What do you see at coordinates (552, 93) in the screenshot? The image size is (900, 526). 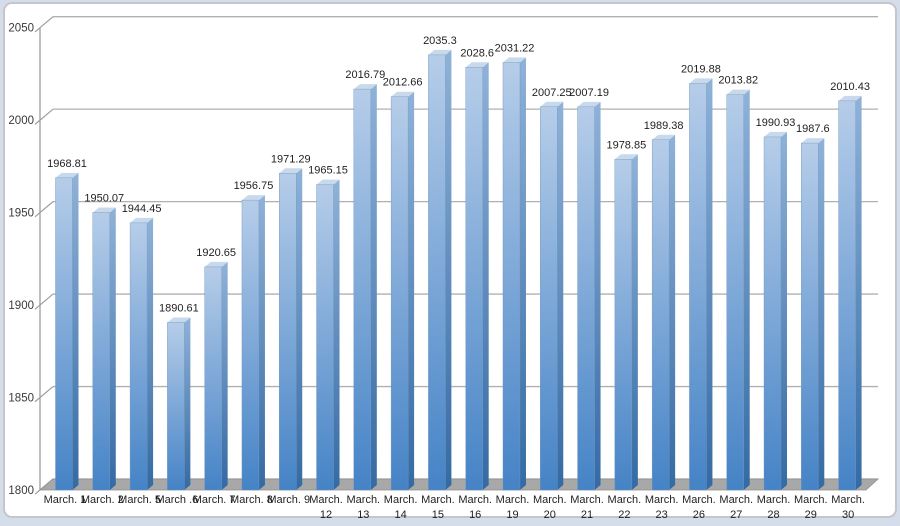 I see `bar-value-label: 2007.25` at bounding box center [552, 93].